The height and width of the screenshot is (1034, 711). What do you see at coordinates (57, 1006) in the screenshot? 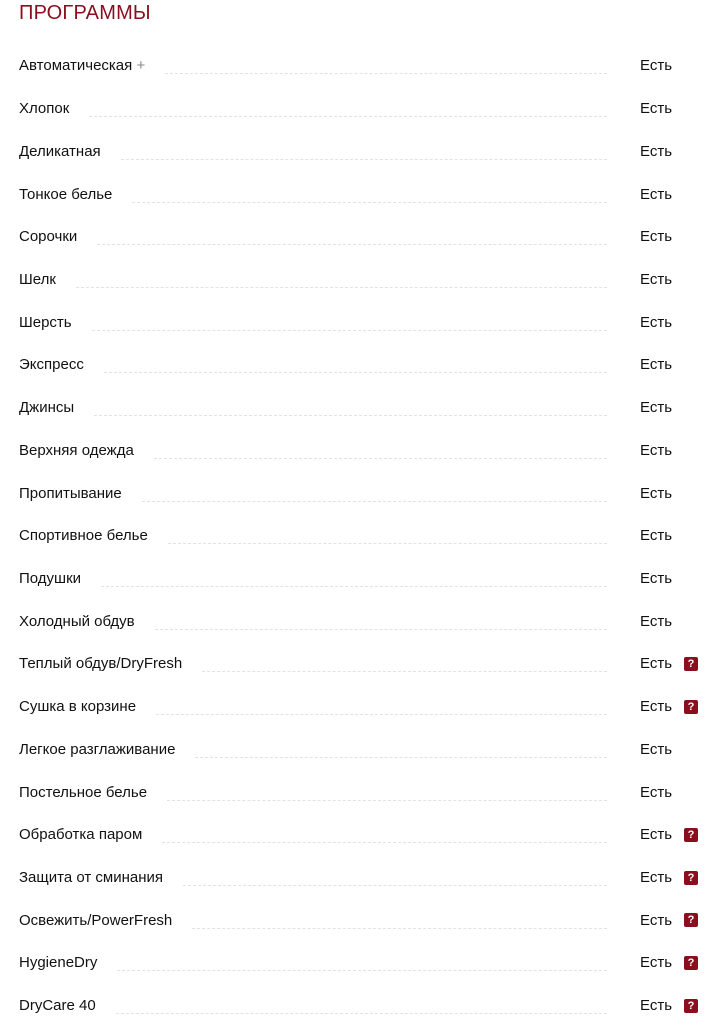
I see `program-label: DryCare 40` at bounding box center [57, 1006].